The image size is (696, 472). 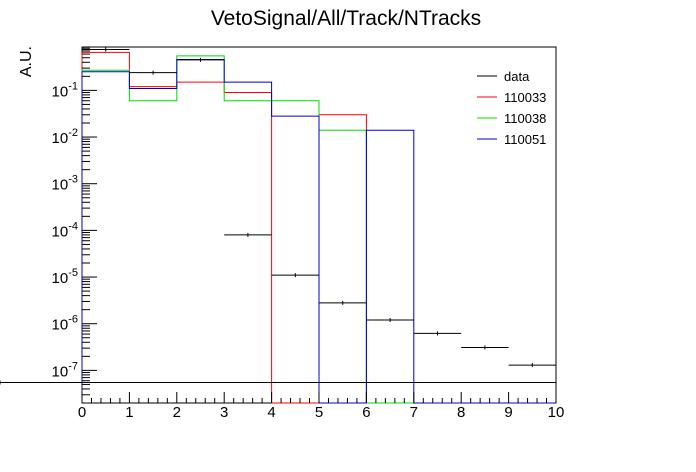 What do you see at coordinates (525, 118) in the screenshot?
I see `legend-label: 110038` at bounding box center [525, 118].